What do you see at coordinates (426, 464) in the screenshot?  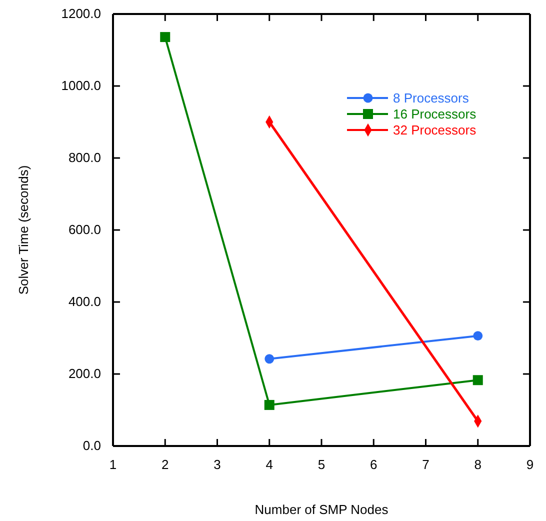 I see `x-tick-label: 7` at bounding box center [426, 464].